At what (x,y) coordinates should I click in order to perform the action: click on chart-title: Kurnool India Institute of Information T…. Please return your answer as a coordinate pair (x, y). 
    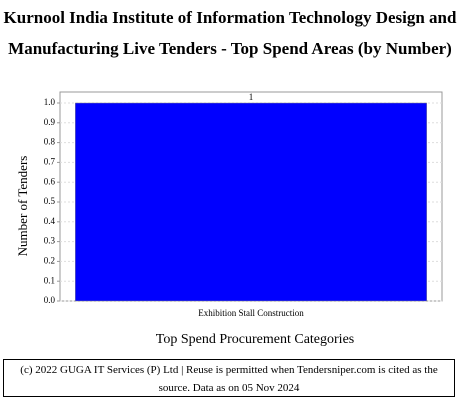
    Looking at the image, I should click on (230, 33).